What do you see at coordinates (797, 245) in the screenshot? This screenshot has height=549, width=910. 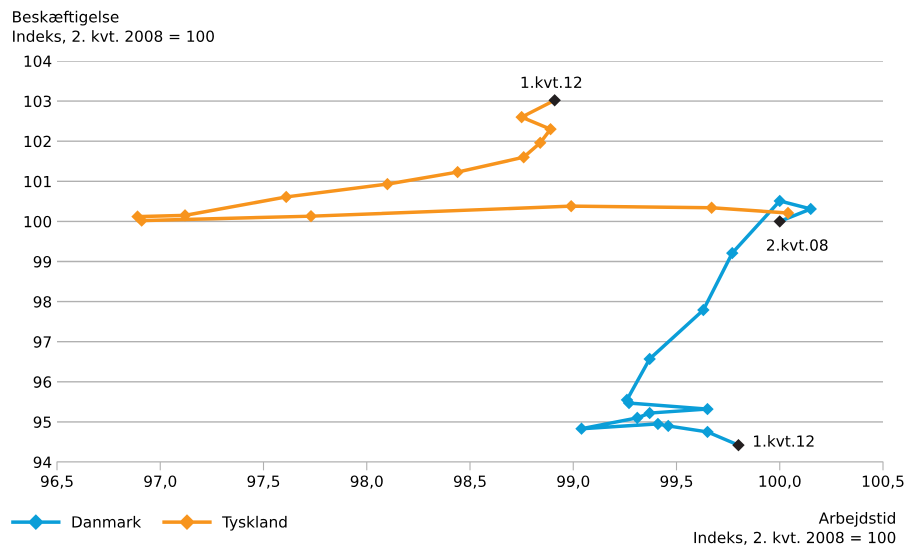 I see `annotation: 2.kvt.08` at bounding box center [797, 245].